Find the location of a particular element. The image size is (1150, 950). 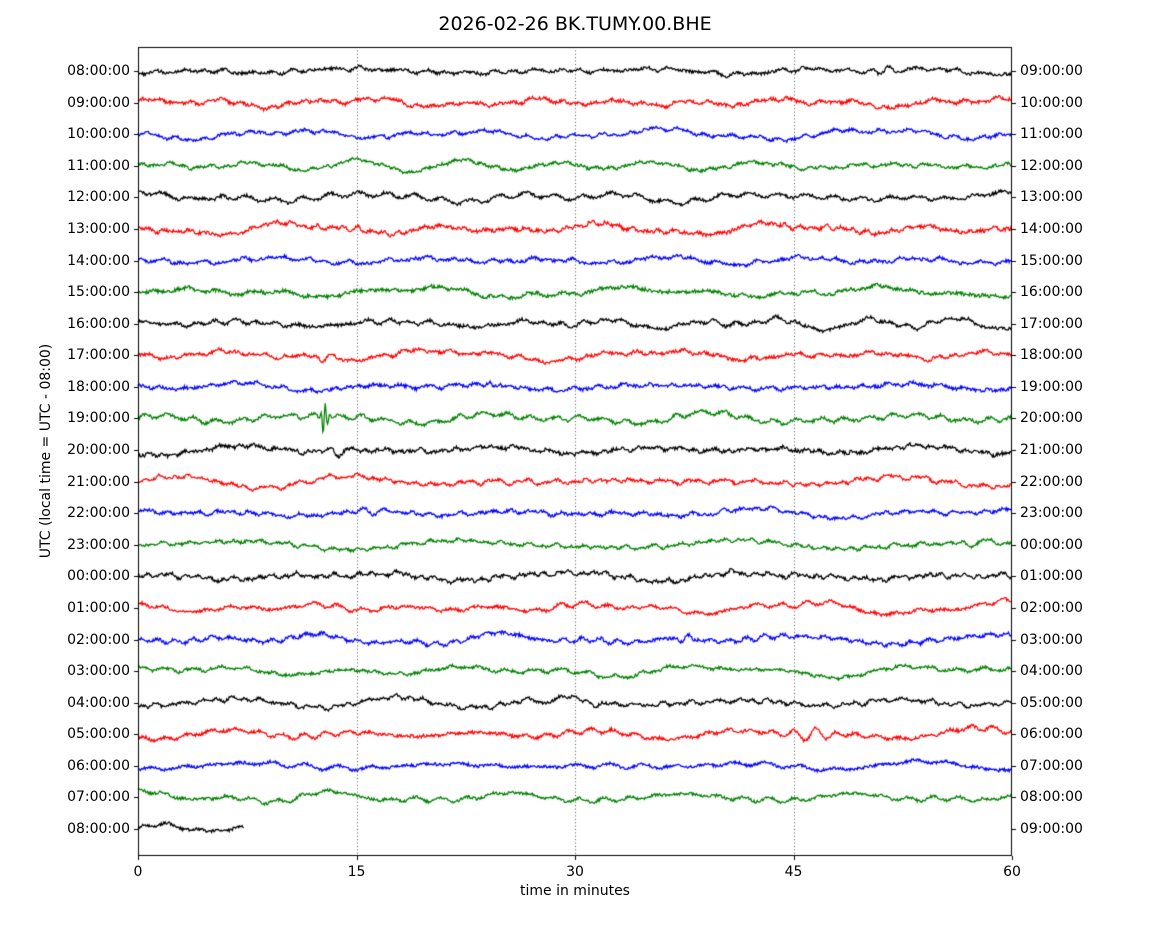

local-tick-label: 20:00:00 is located at coordinates (1051, 418).